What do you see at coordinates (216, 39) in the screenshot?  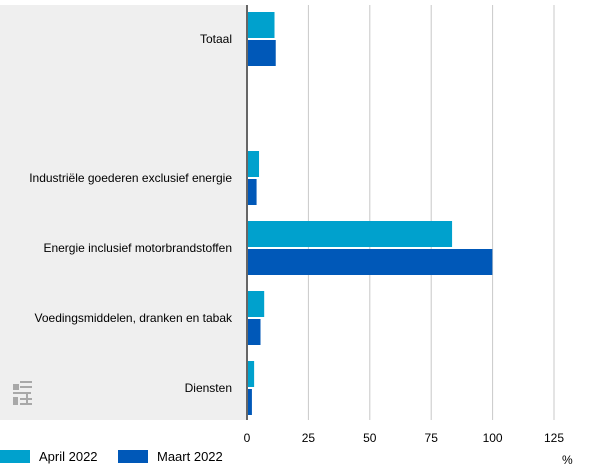 I see `category-label: Totaal` at bounding box center [216, 39].